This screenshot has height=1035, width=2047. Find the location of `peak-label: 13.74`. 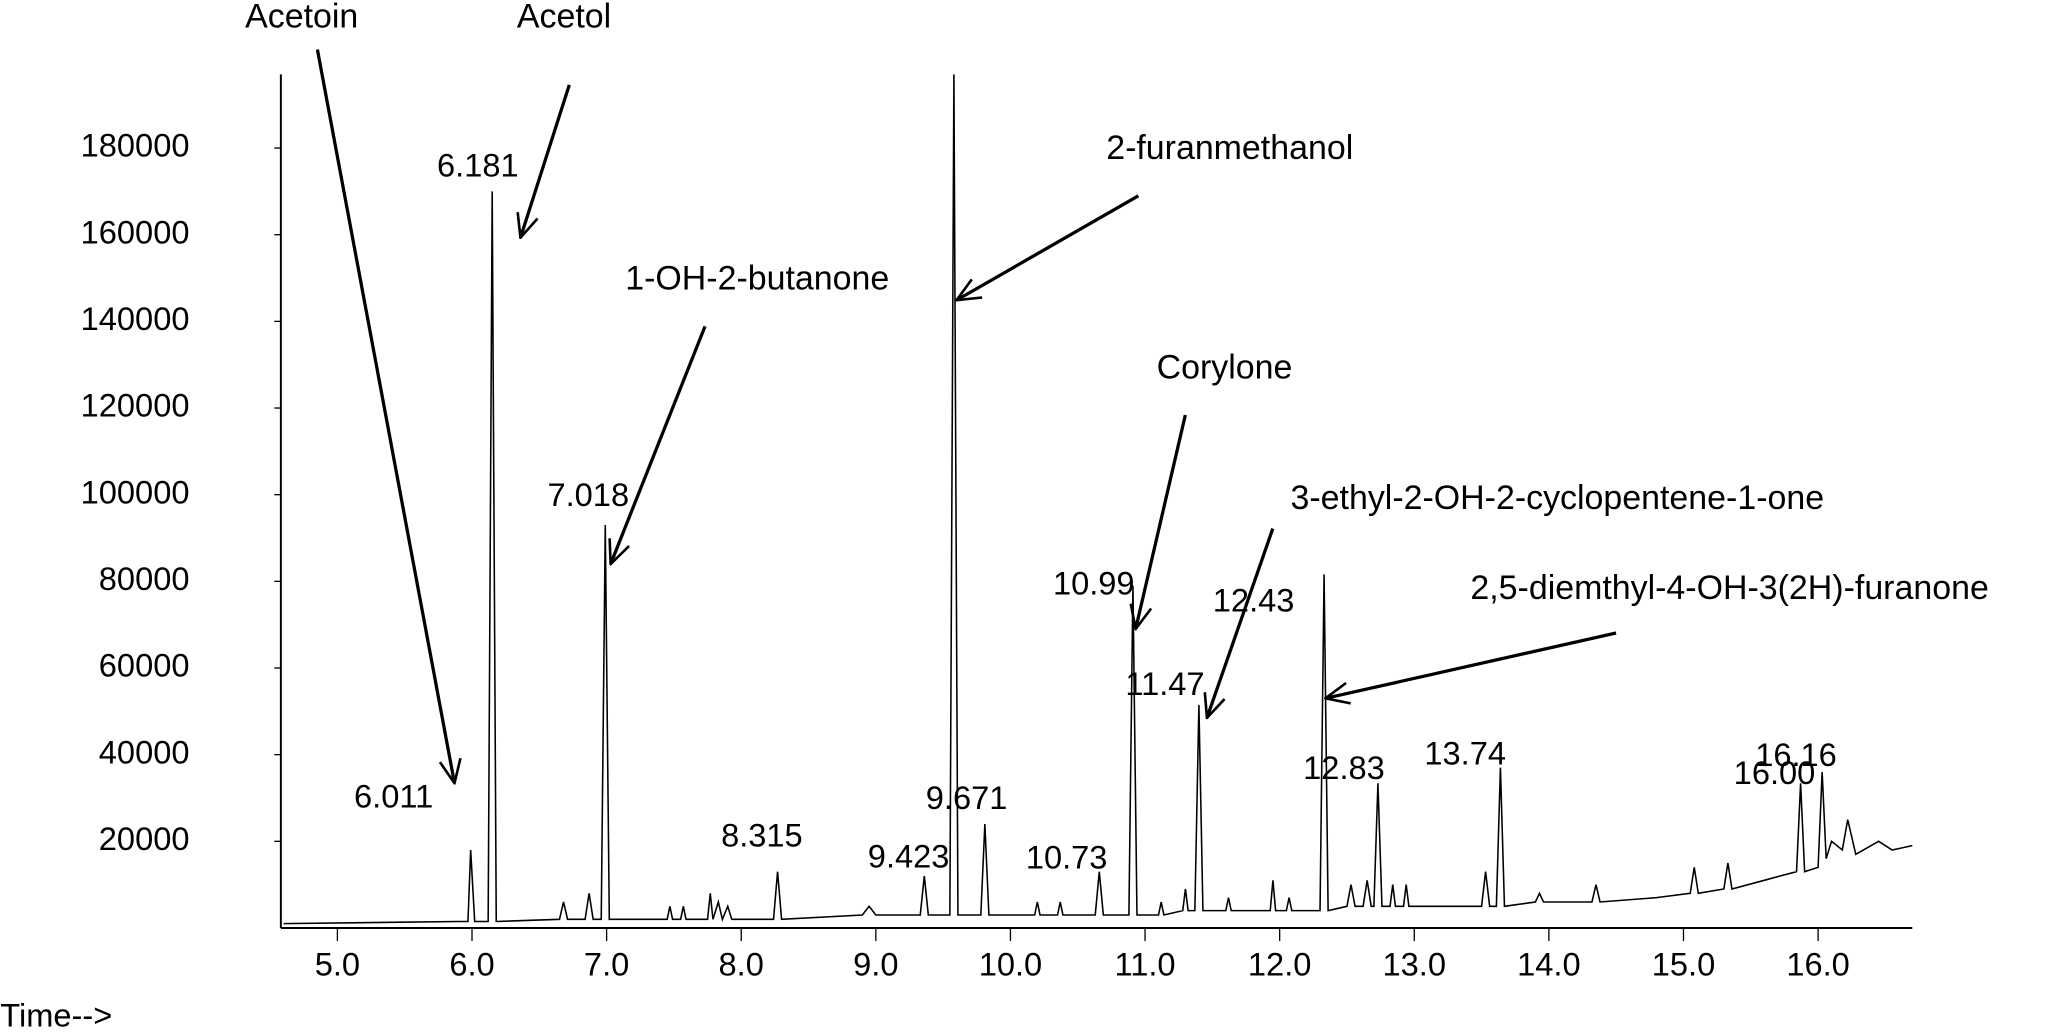

peak-label: 13.74 is located at coordinates (1465, 753).